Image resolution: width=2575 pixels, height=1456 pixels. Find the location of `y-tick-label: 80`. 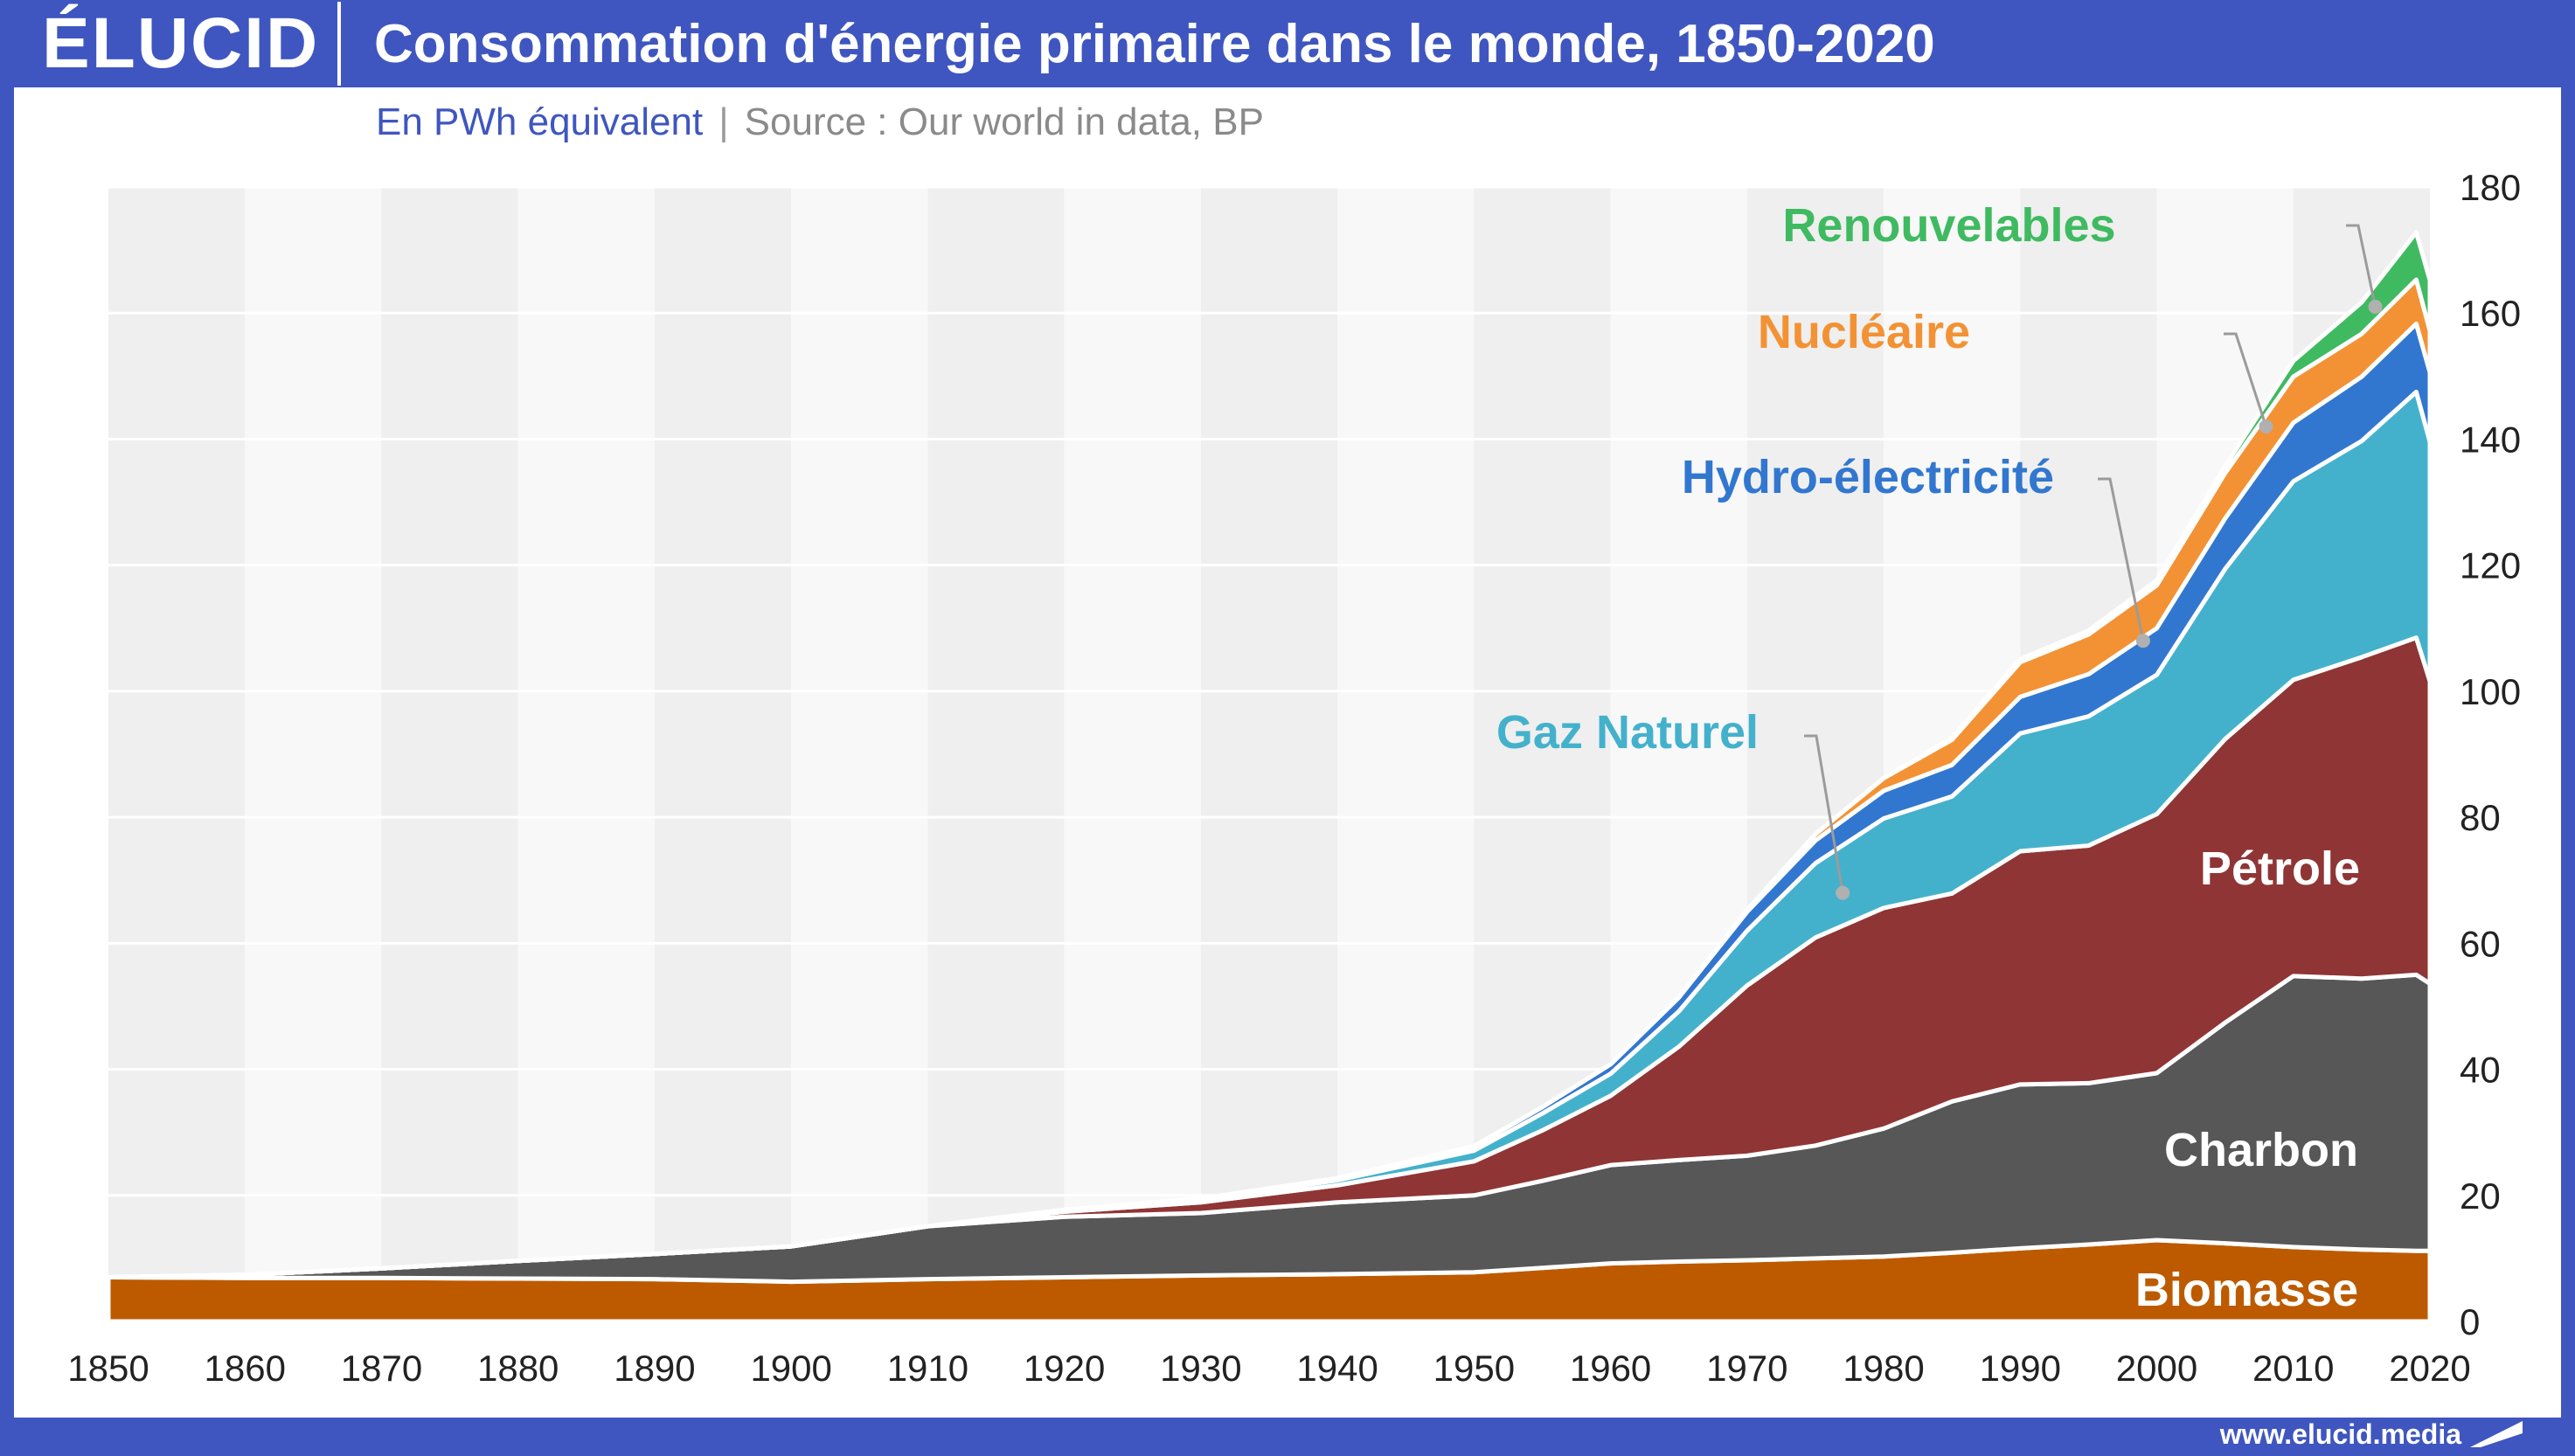

y-tick-label: 80 is located at coordinates (2481, 817).